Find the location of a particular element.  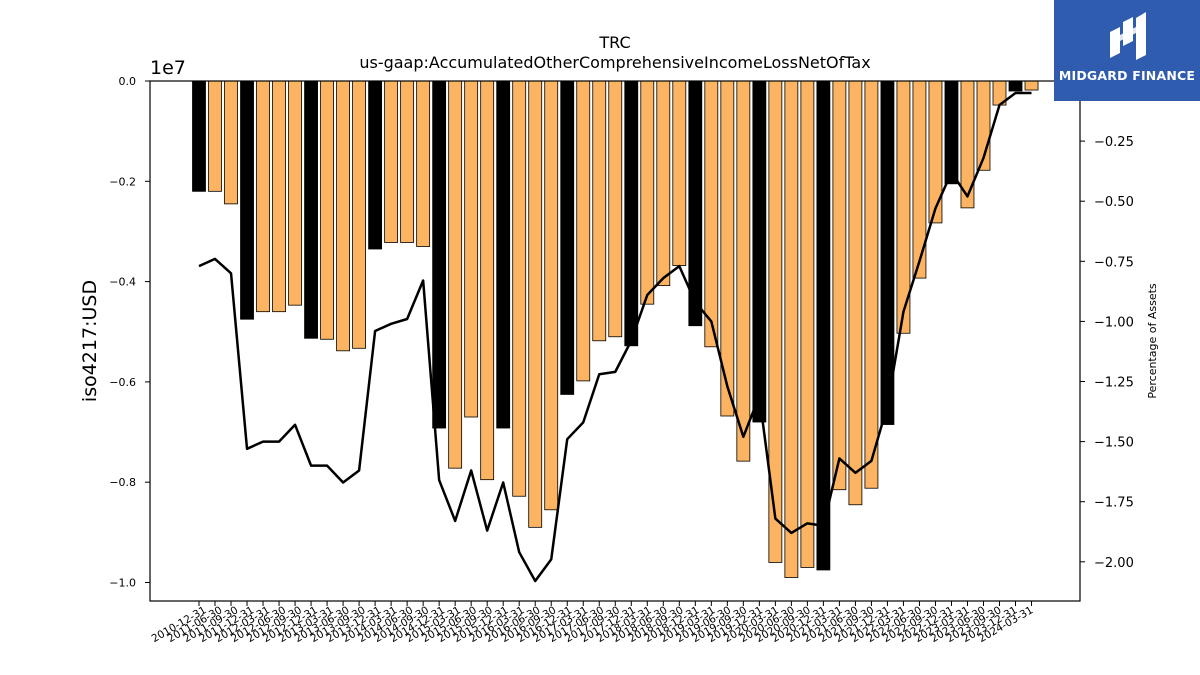

y2-tick-label: −0.25 is located at coordinates (1114, 142).